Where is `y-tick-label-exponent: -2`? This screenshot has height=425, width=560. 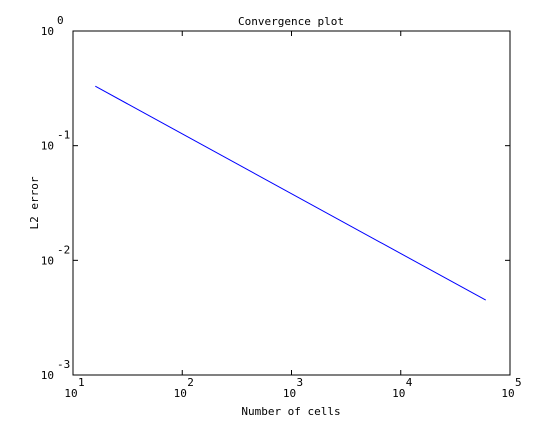
y-tick-label-exponent: -2 is located at coordinates (63, 249).